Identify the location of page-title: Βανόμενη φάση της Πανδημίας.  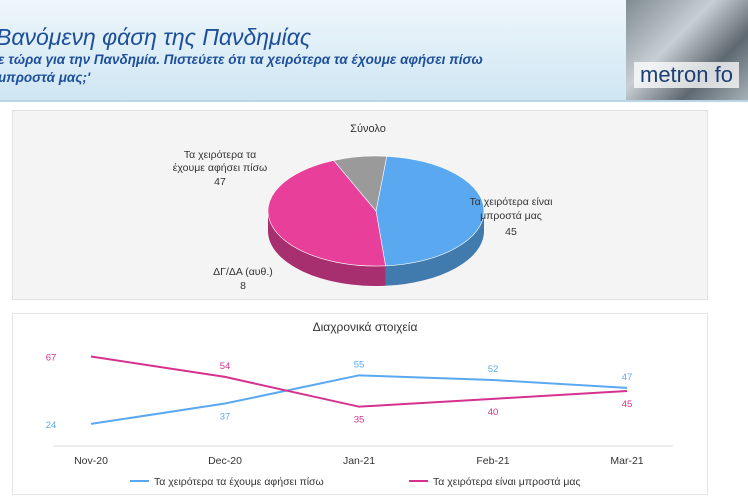
(156, 37).